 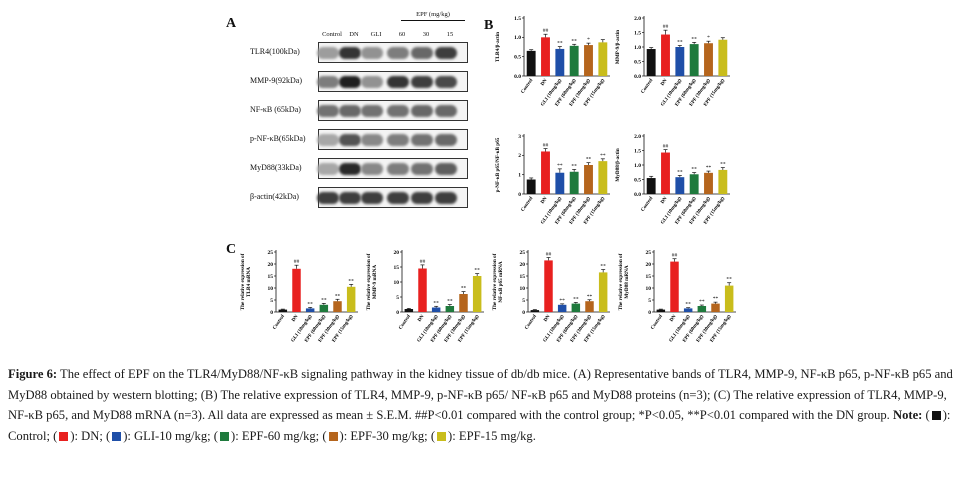 I want to click on lane-label-3: 60, so click(x=402, y=34).